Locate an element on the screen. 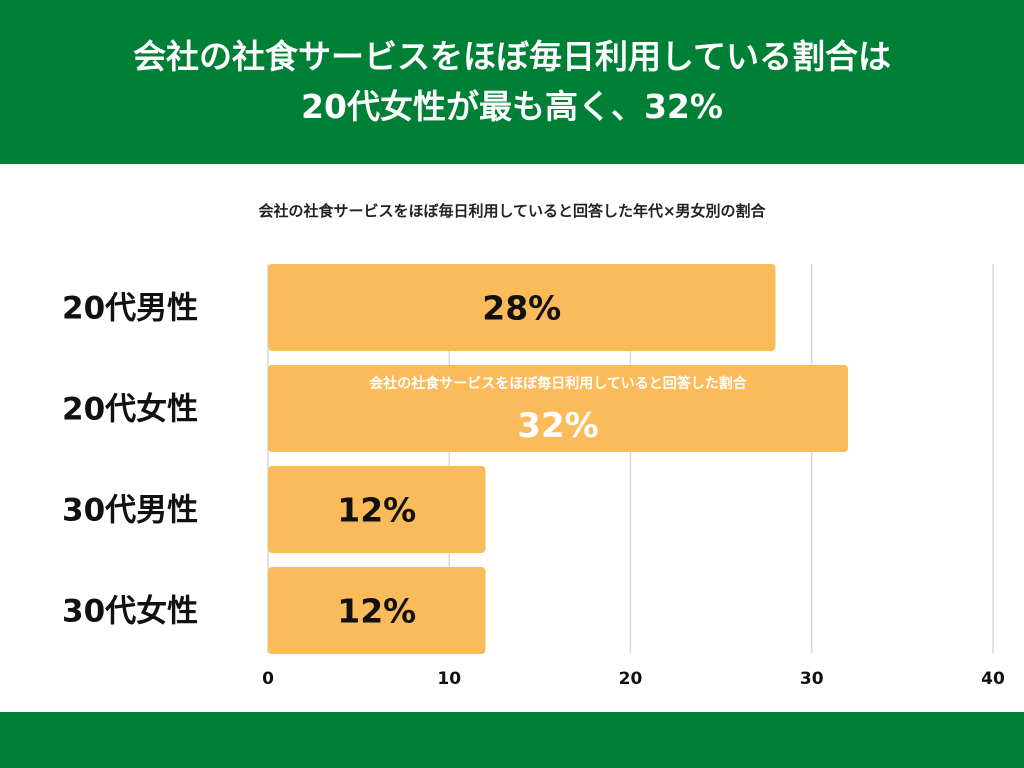 The width and height of the screenshot is (1024, 768). x-tick-label: 0 is located at coordinates (268, 679).